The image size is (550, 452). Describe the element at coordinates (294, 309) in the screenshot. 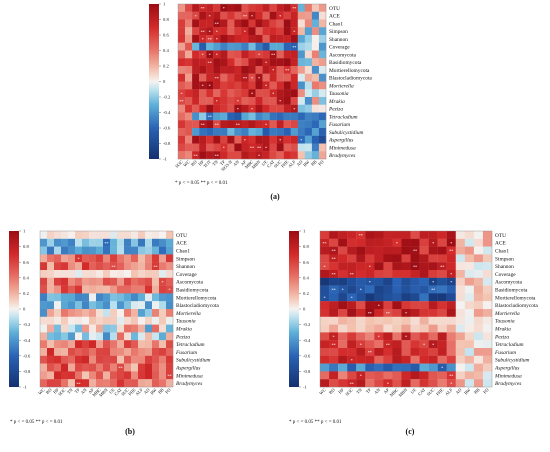

I see `colorbar-gradient` at that location.